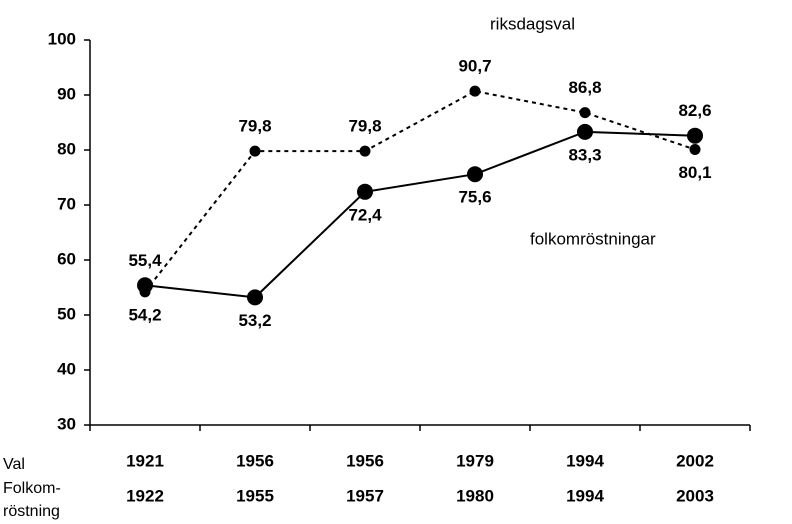 Image resolution: width=792 pixels, height=524 pixels. I want to click on value-label: 54,2, so click(144, 314).